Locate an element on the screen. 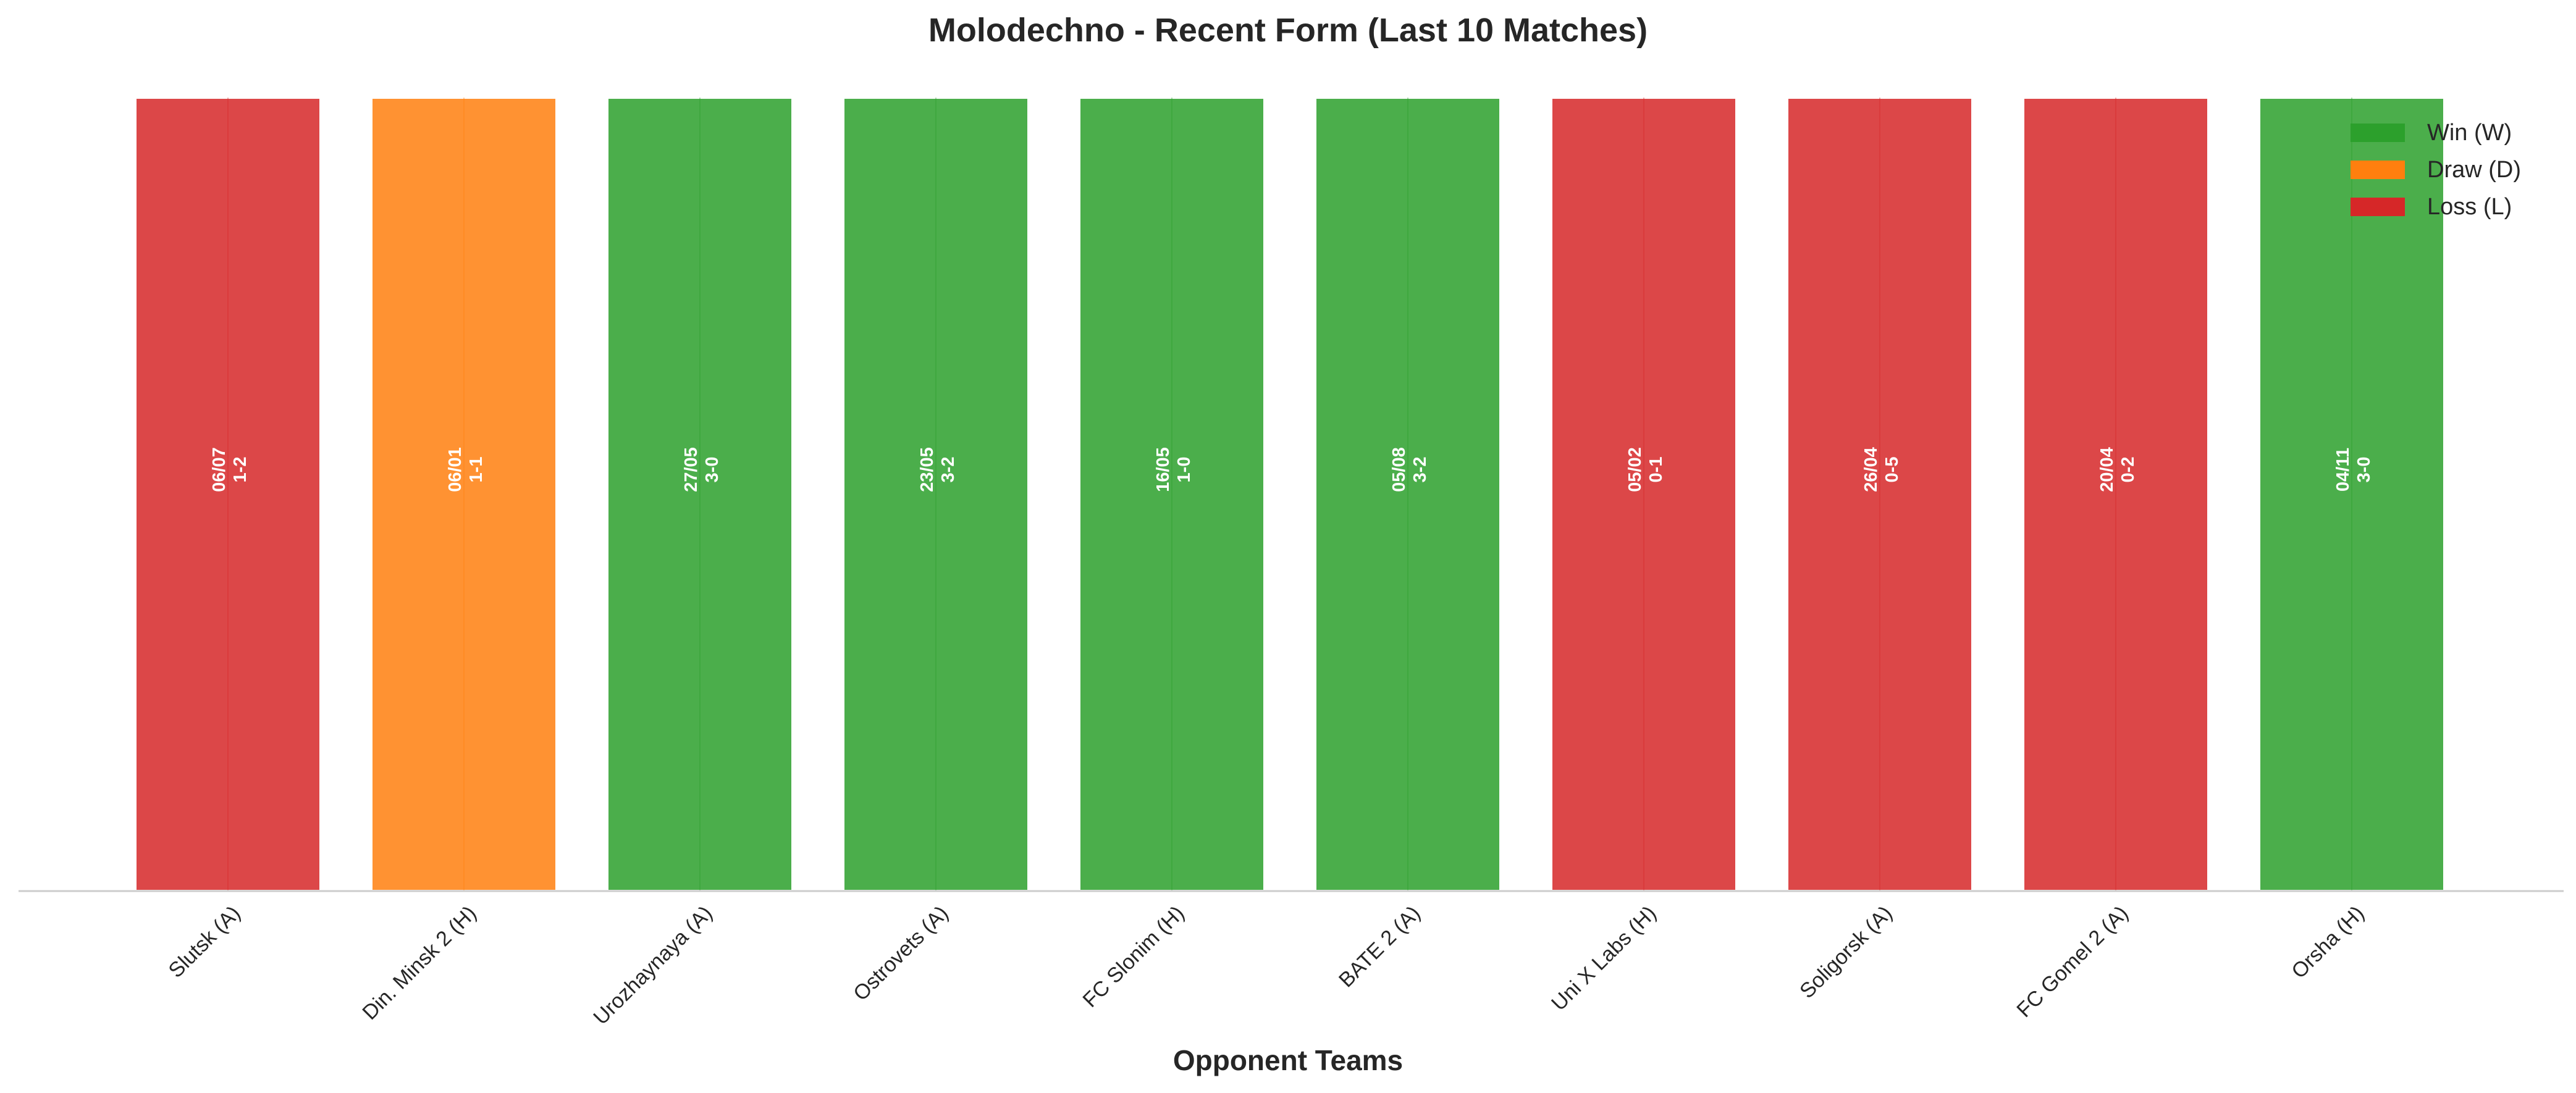  bar-label-date: 04/11 is located at coordinates (2343, 470).